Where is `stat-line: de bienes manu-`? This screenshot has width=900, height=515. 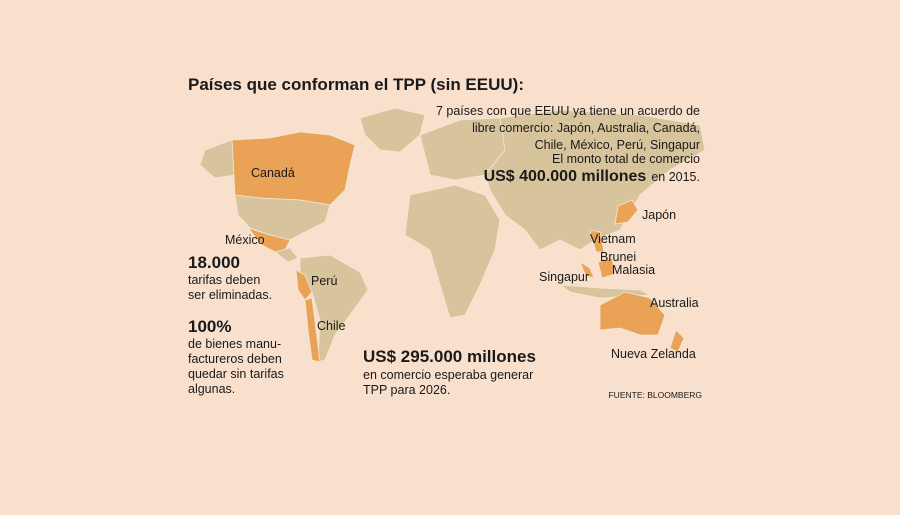 stat-line: de bienes manu- is located at coordinates (234, 344).